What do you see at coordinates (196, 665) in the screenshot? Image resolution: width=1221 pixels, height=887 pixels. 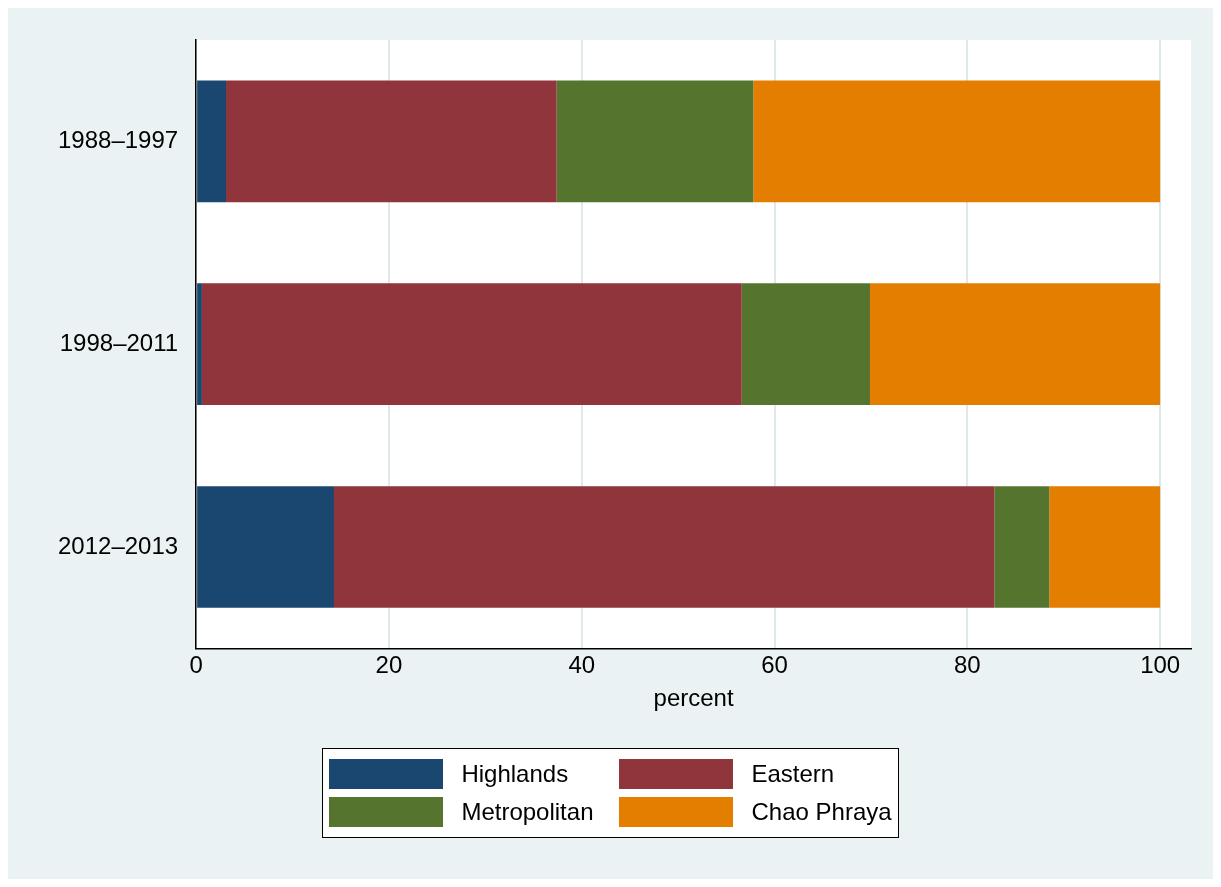 I see `x-tick-label: 0` at bounding box center [196, 665].